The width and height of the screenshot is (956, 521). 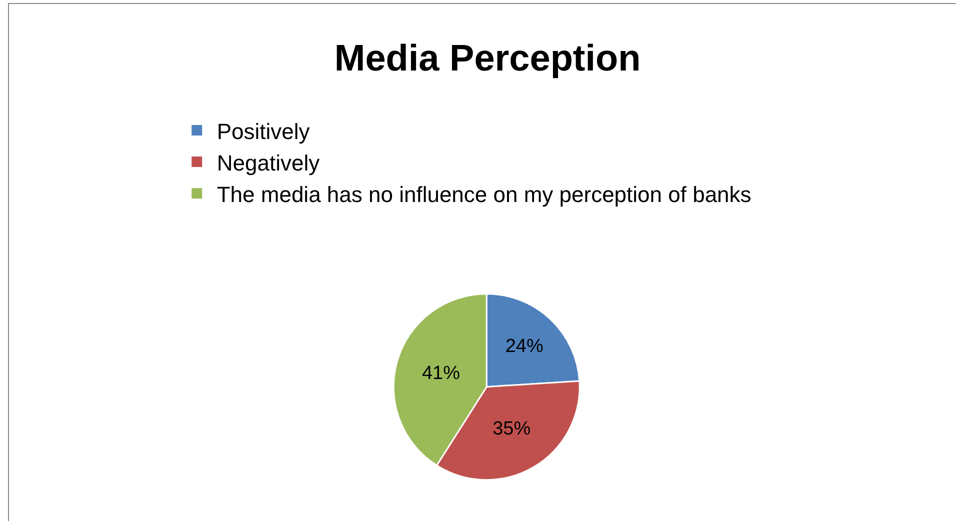 What do you see at coordinates (268, 163) in the screenshot?
I see `legend-label: Negatively` at bounding box center [268, 163].